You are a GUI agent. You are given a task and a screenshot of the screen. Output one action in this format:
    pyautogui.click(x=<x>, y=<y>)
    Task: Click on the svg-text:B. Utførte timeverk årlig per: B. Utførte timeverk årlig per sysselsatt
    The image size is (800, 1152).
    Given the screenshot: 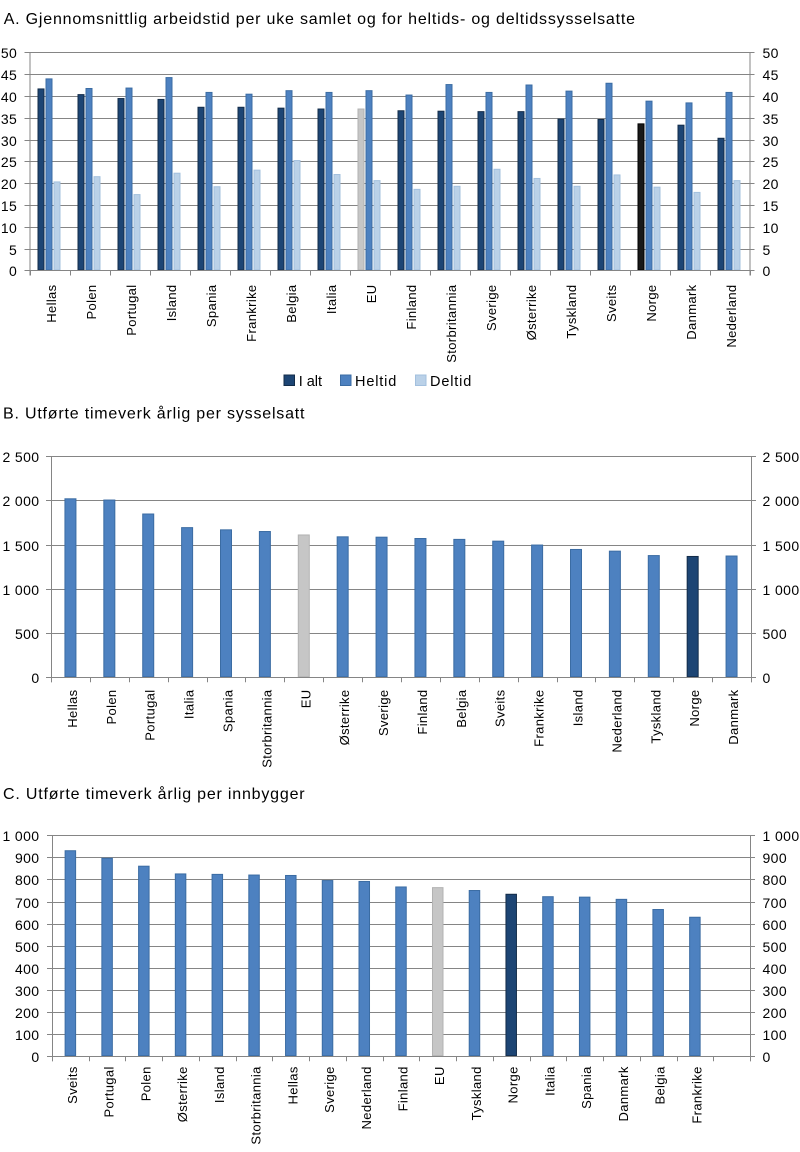 What is the action you would take?
    pyautogui.click(x=154, y=414)
    